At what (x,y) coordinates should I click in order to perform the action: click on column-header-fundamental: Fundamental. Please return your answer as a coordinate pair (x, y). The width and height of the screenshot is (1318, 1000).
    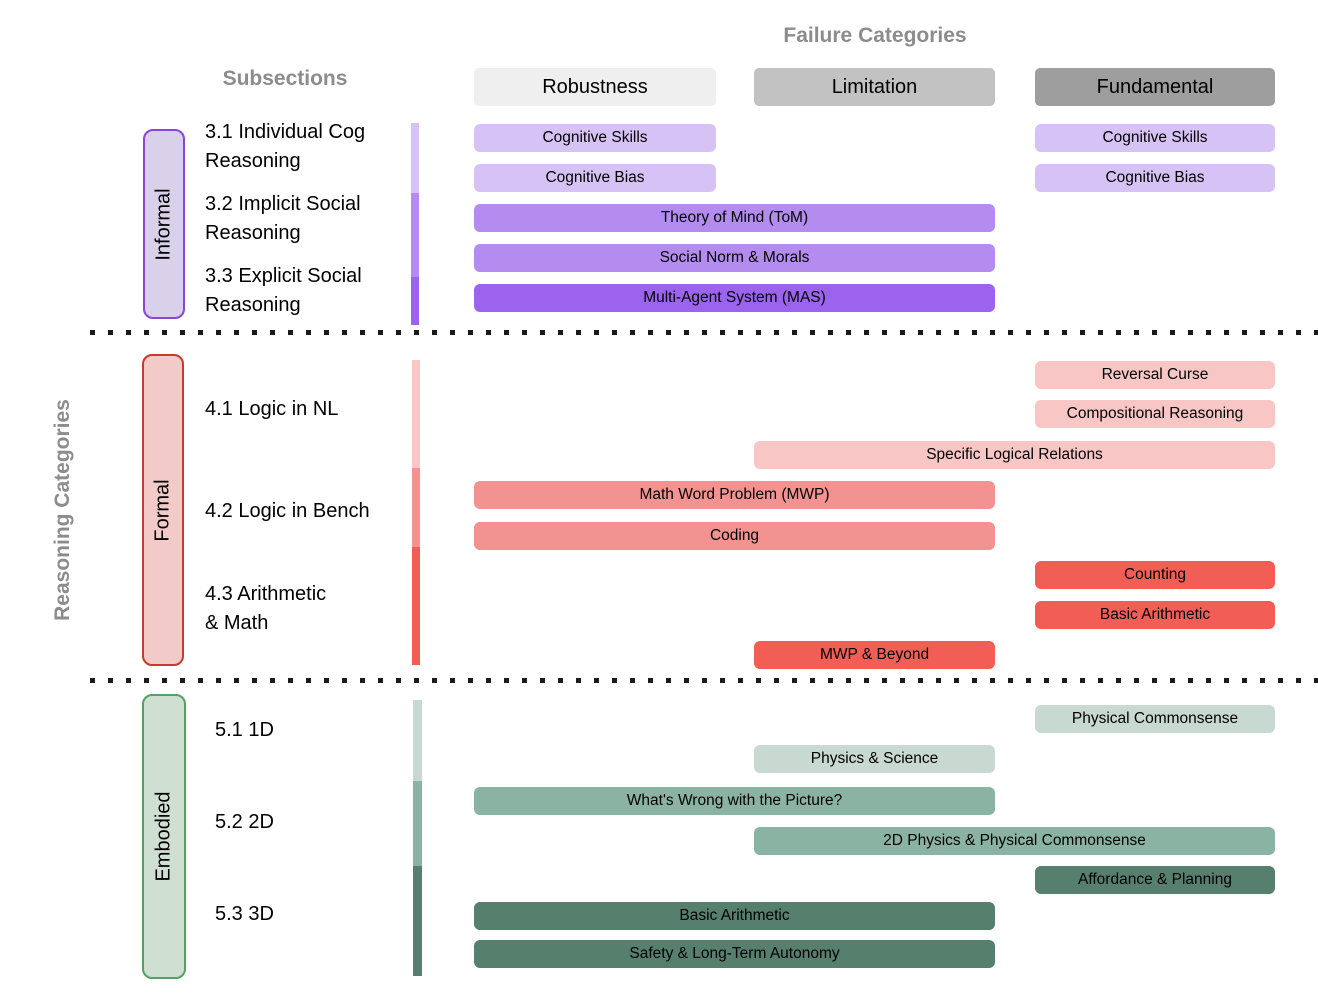
    Looking at the image, I should click on (1155, 87).